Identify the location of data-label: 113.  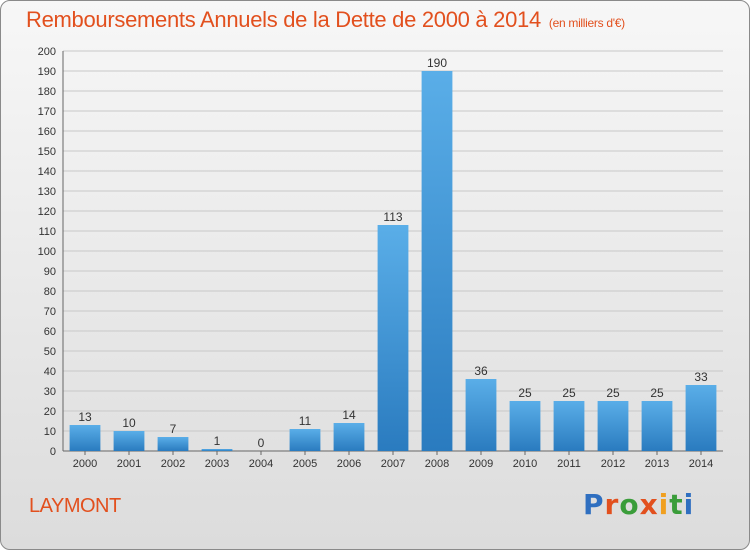
(392, 217).